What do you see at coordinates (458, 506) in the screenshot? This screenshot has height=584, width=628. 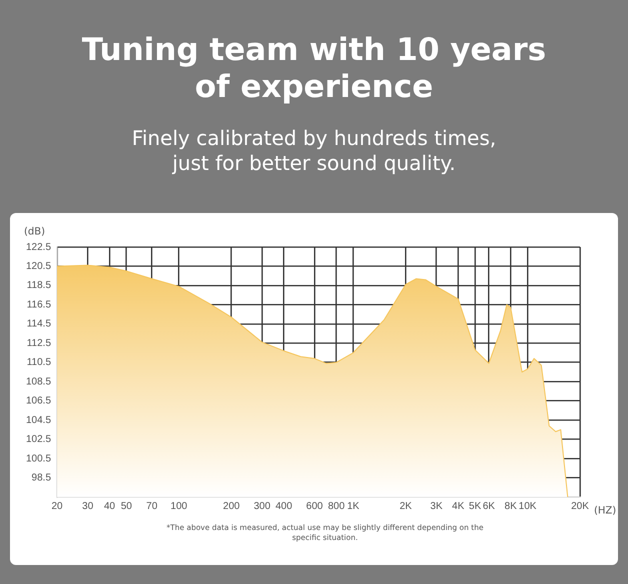 I see `x-tick-label: 4K` at bounding box center [458, 506].